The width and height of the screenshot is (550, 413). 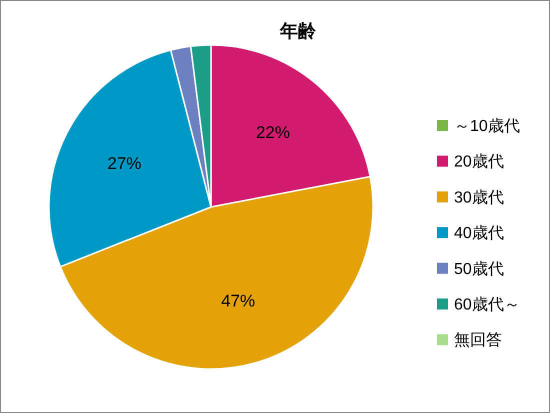 I want to click on chart-title: 年齢, so click(x=298, y=31).